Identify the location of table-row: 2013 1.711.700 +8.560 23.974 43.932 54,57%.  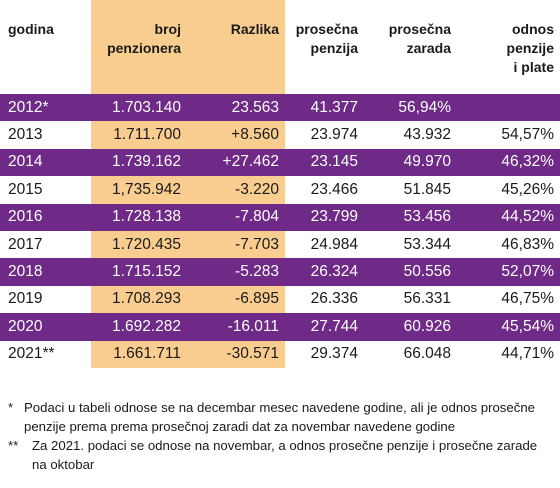
(280, 134).